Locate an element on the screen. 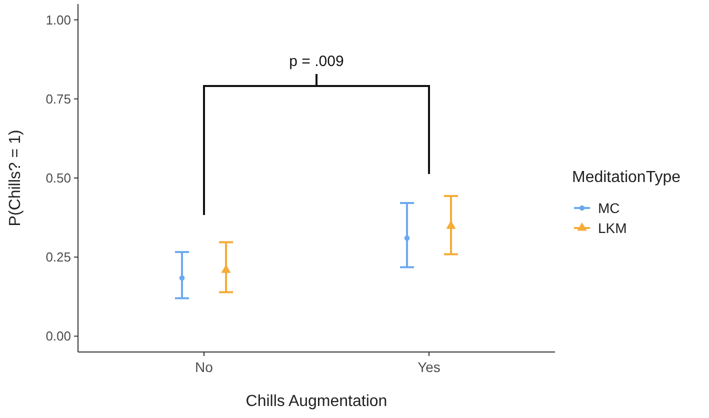 This screenshot has height=418, width=709. y-axis-title: P(Chills? = 1) is located at coordinates (15, 178).